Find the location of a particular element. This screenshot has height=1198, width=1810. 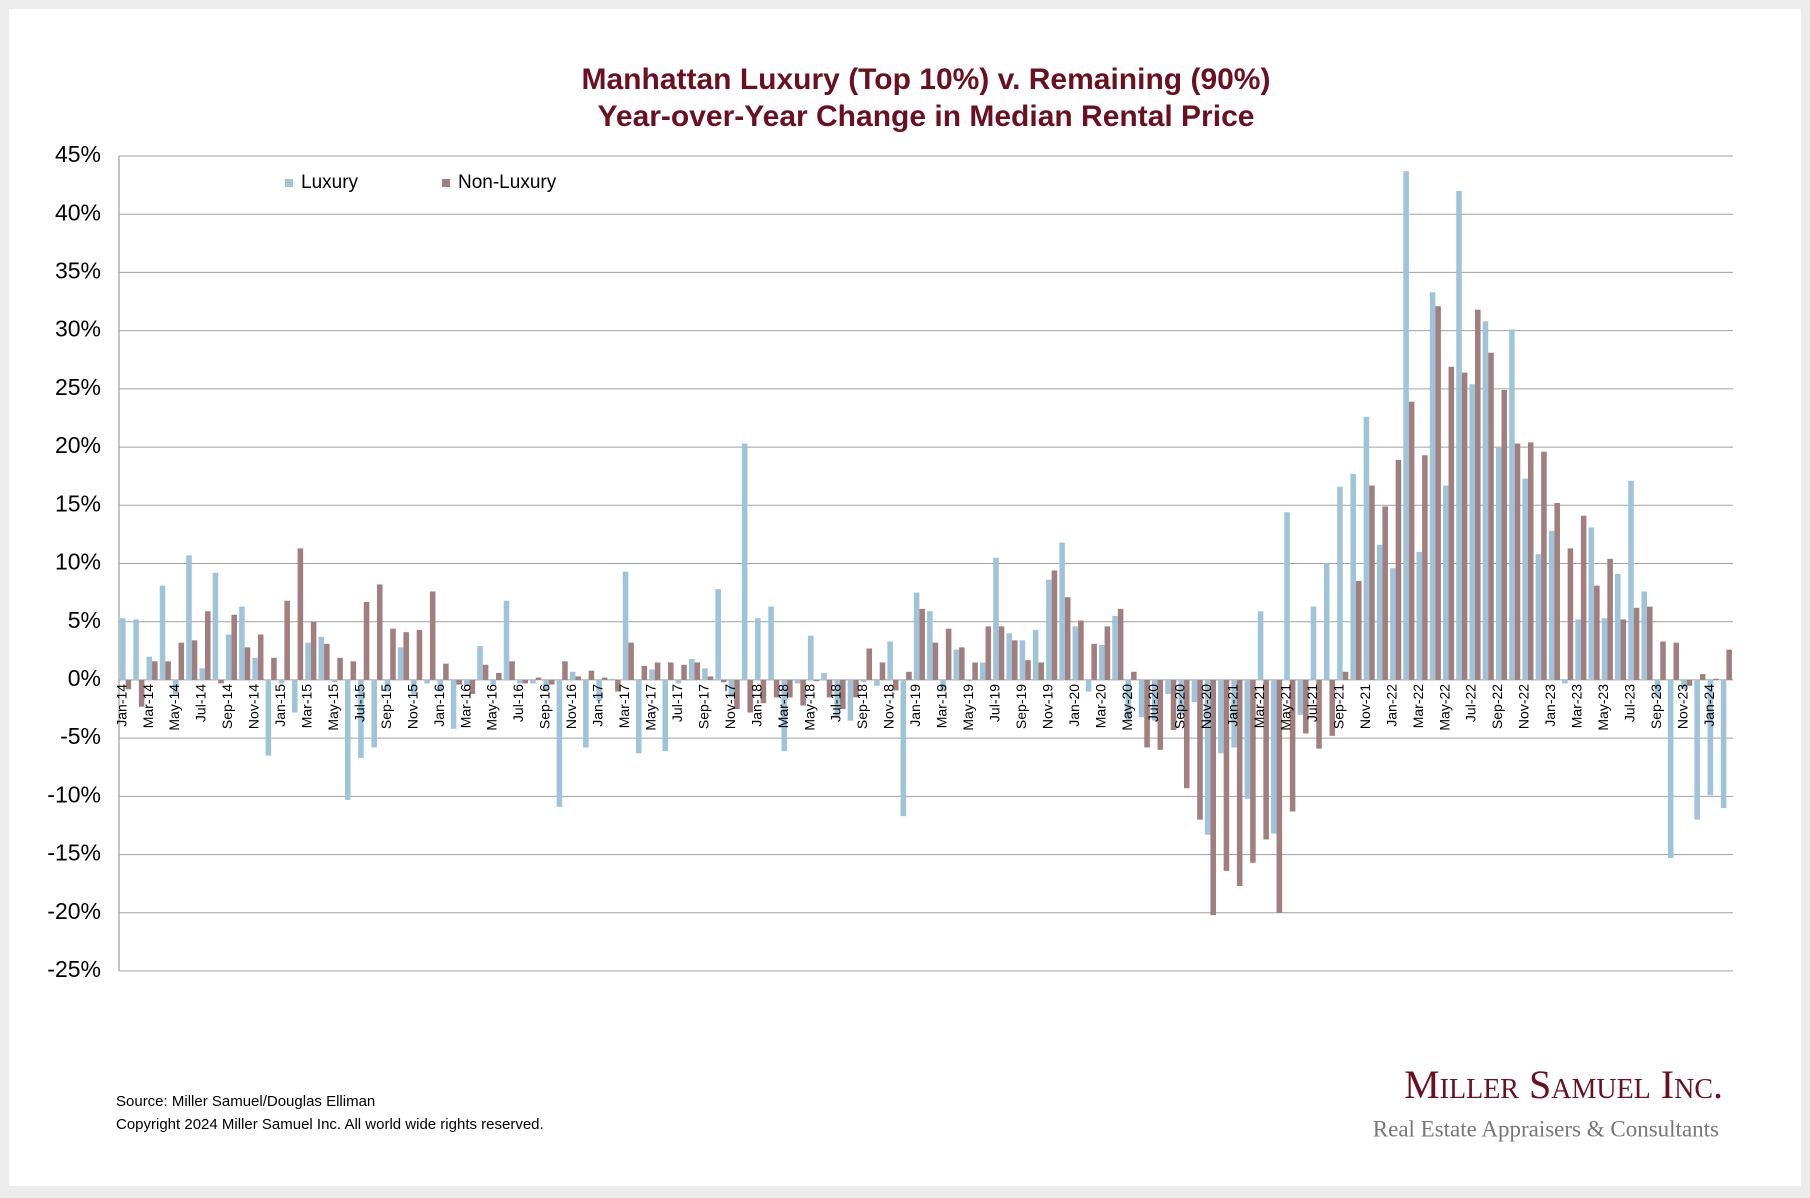

x-tick-label: Mar-16 is located at coordinates (465, 706).